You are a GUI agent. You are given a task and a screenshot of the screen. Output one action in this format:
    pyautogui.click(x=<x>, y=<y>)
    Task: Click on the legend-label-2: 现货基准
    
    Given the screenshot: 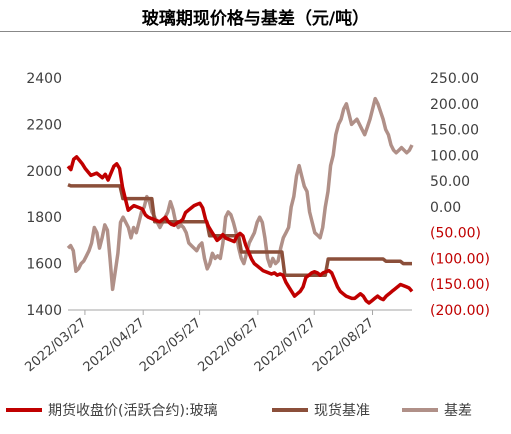 What is the action you would take?
    pyautogui.click(x=342, y=410)
    